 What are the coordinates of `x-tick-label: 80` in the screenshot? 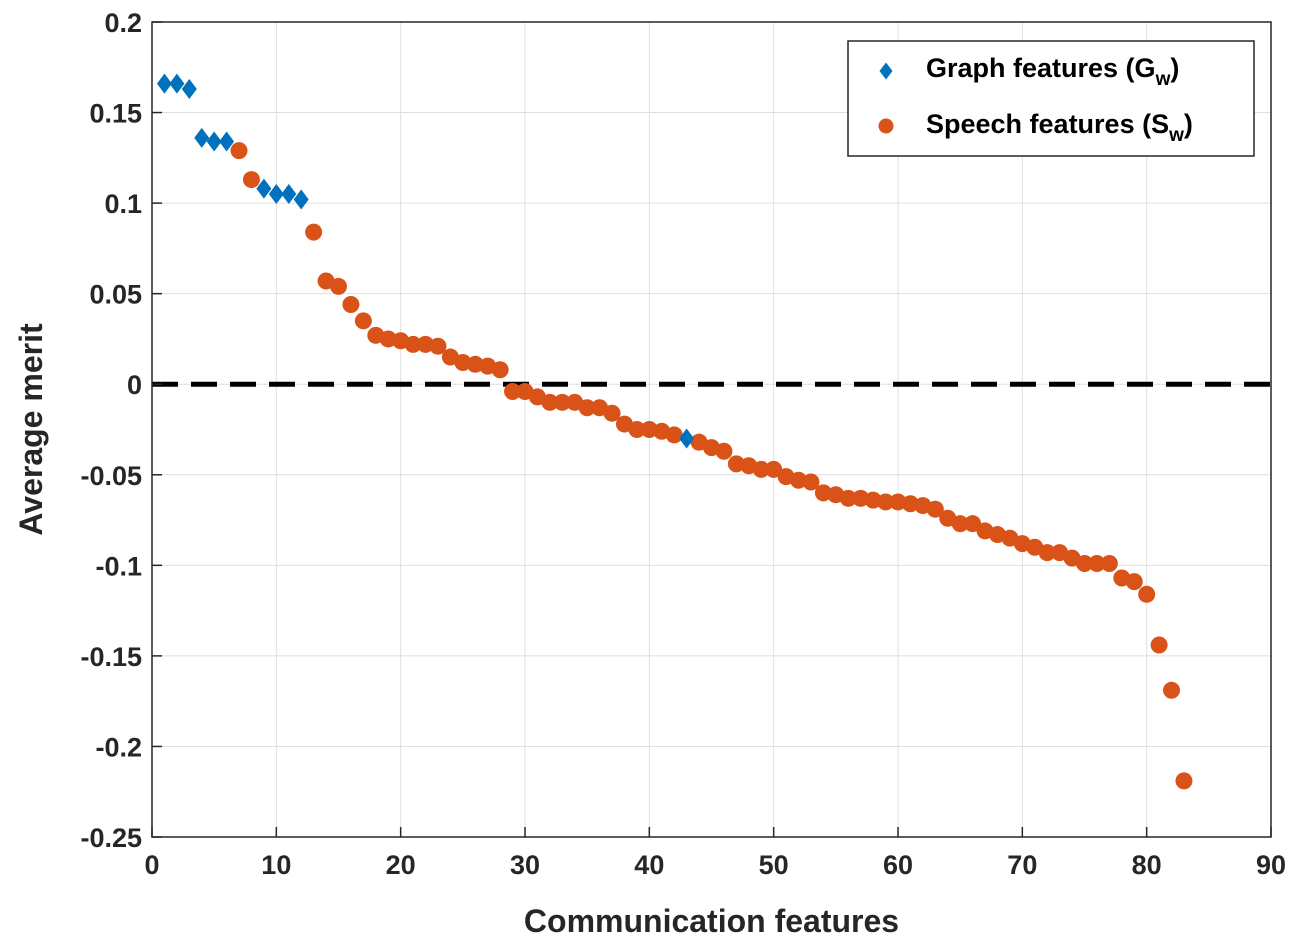 It's located at (1147, 865).